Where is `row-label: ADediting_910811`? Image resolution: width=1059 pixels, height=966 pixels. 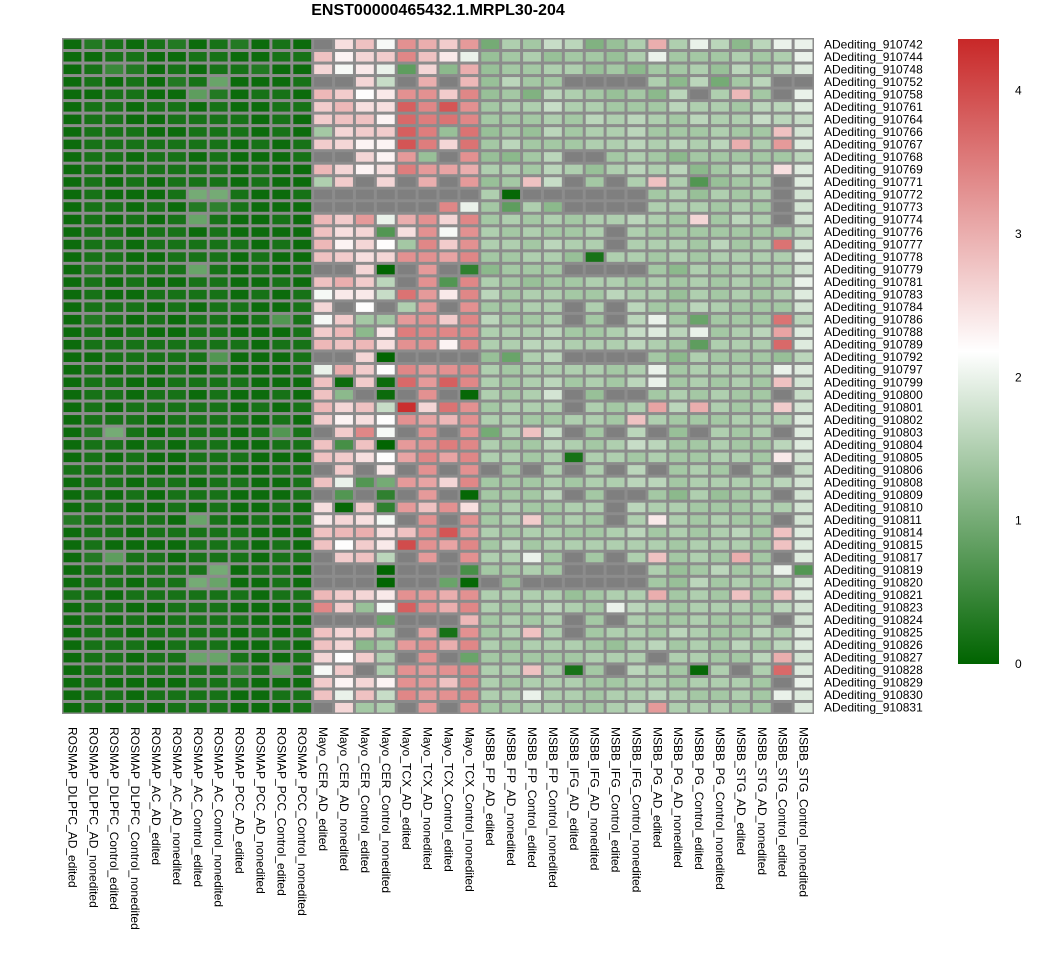 row-label: ADediting_910811 is located at coordinates (873, 520).